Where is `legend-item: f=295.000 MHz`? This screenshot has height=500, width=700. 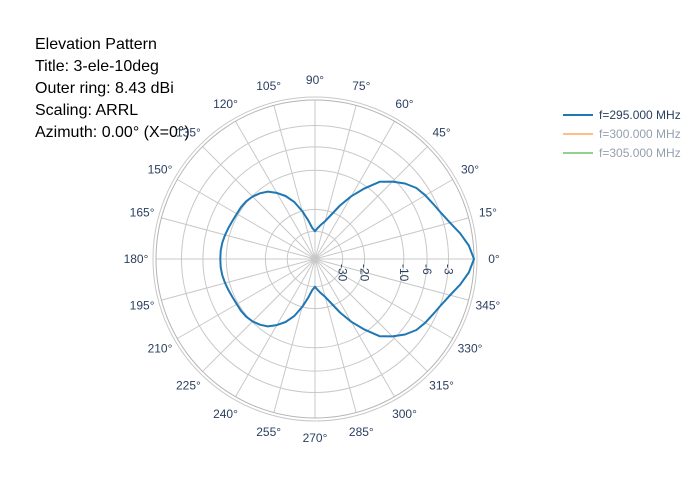
legend-item: f=295.000 MHz is located at coordinates (622, 115).